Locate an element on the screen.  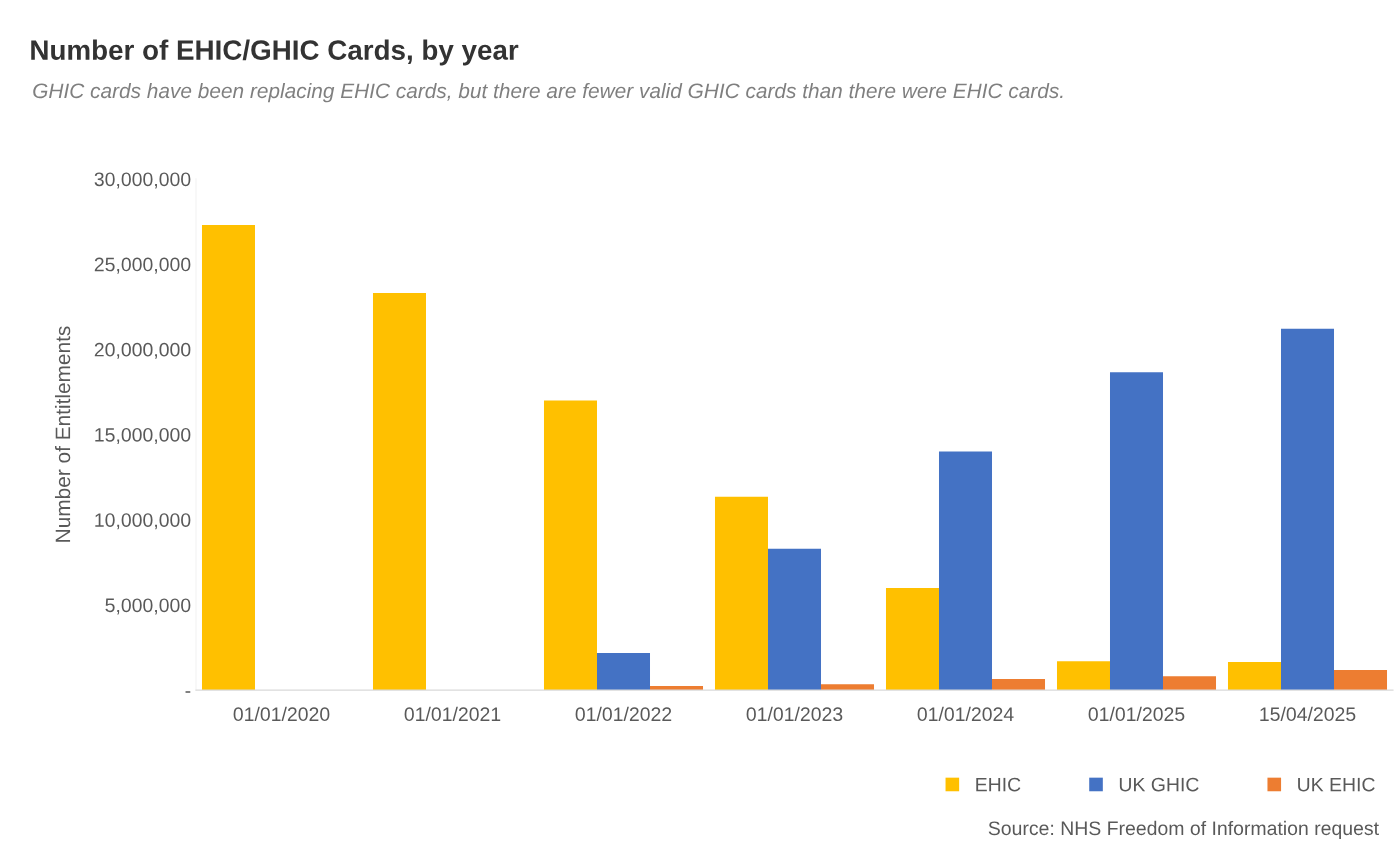
y-axis-title: Number of Entitlements is located at coordinates (62, 434).